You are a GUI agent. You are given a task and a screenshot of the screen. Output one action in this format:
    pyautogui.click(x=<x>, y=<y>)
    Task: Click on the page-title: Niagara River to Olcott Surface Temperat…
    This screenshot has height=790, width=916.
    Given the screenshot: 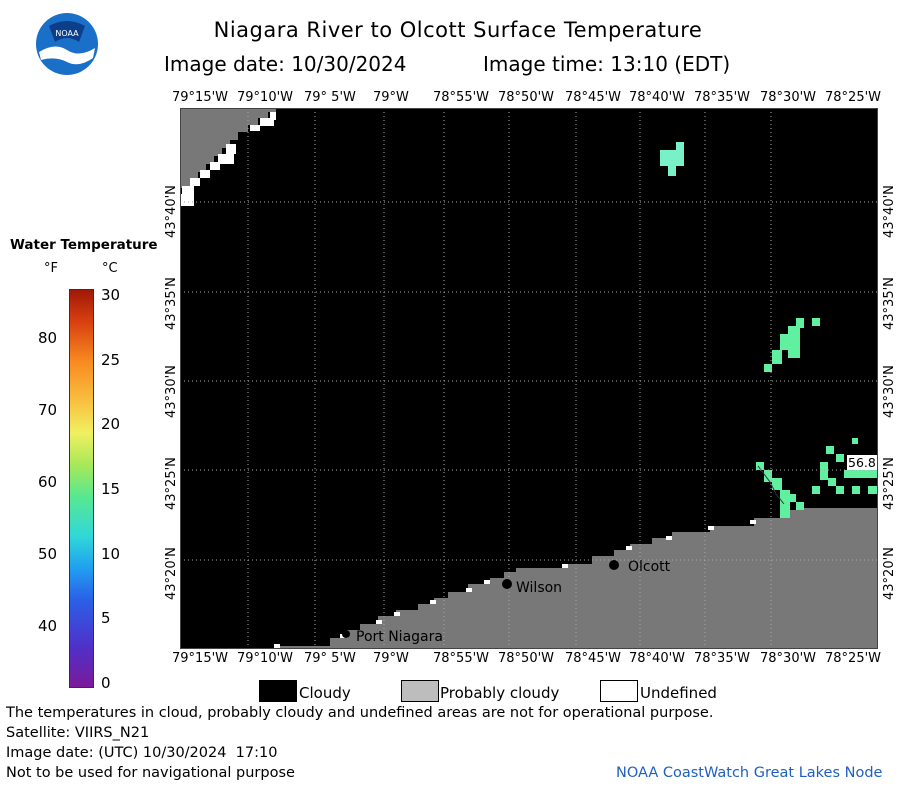 What is the action you would take?
    pyautogui.click(x=458, y=30)
    